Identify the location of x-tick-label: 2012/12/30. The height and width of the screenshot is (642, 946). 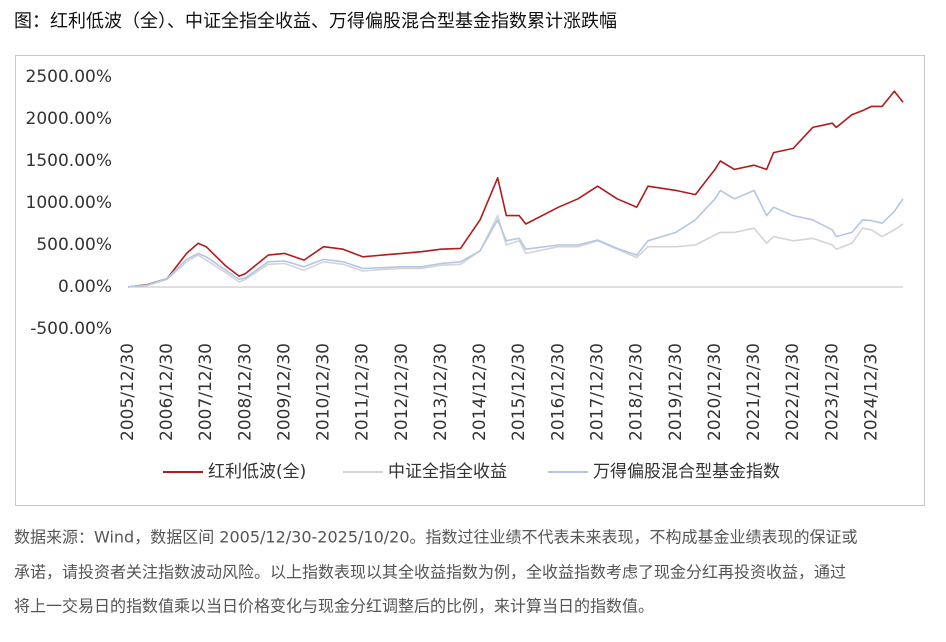
(402, 392).